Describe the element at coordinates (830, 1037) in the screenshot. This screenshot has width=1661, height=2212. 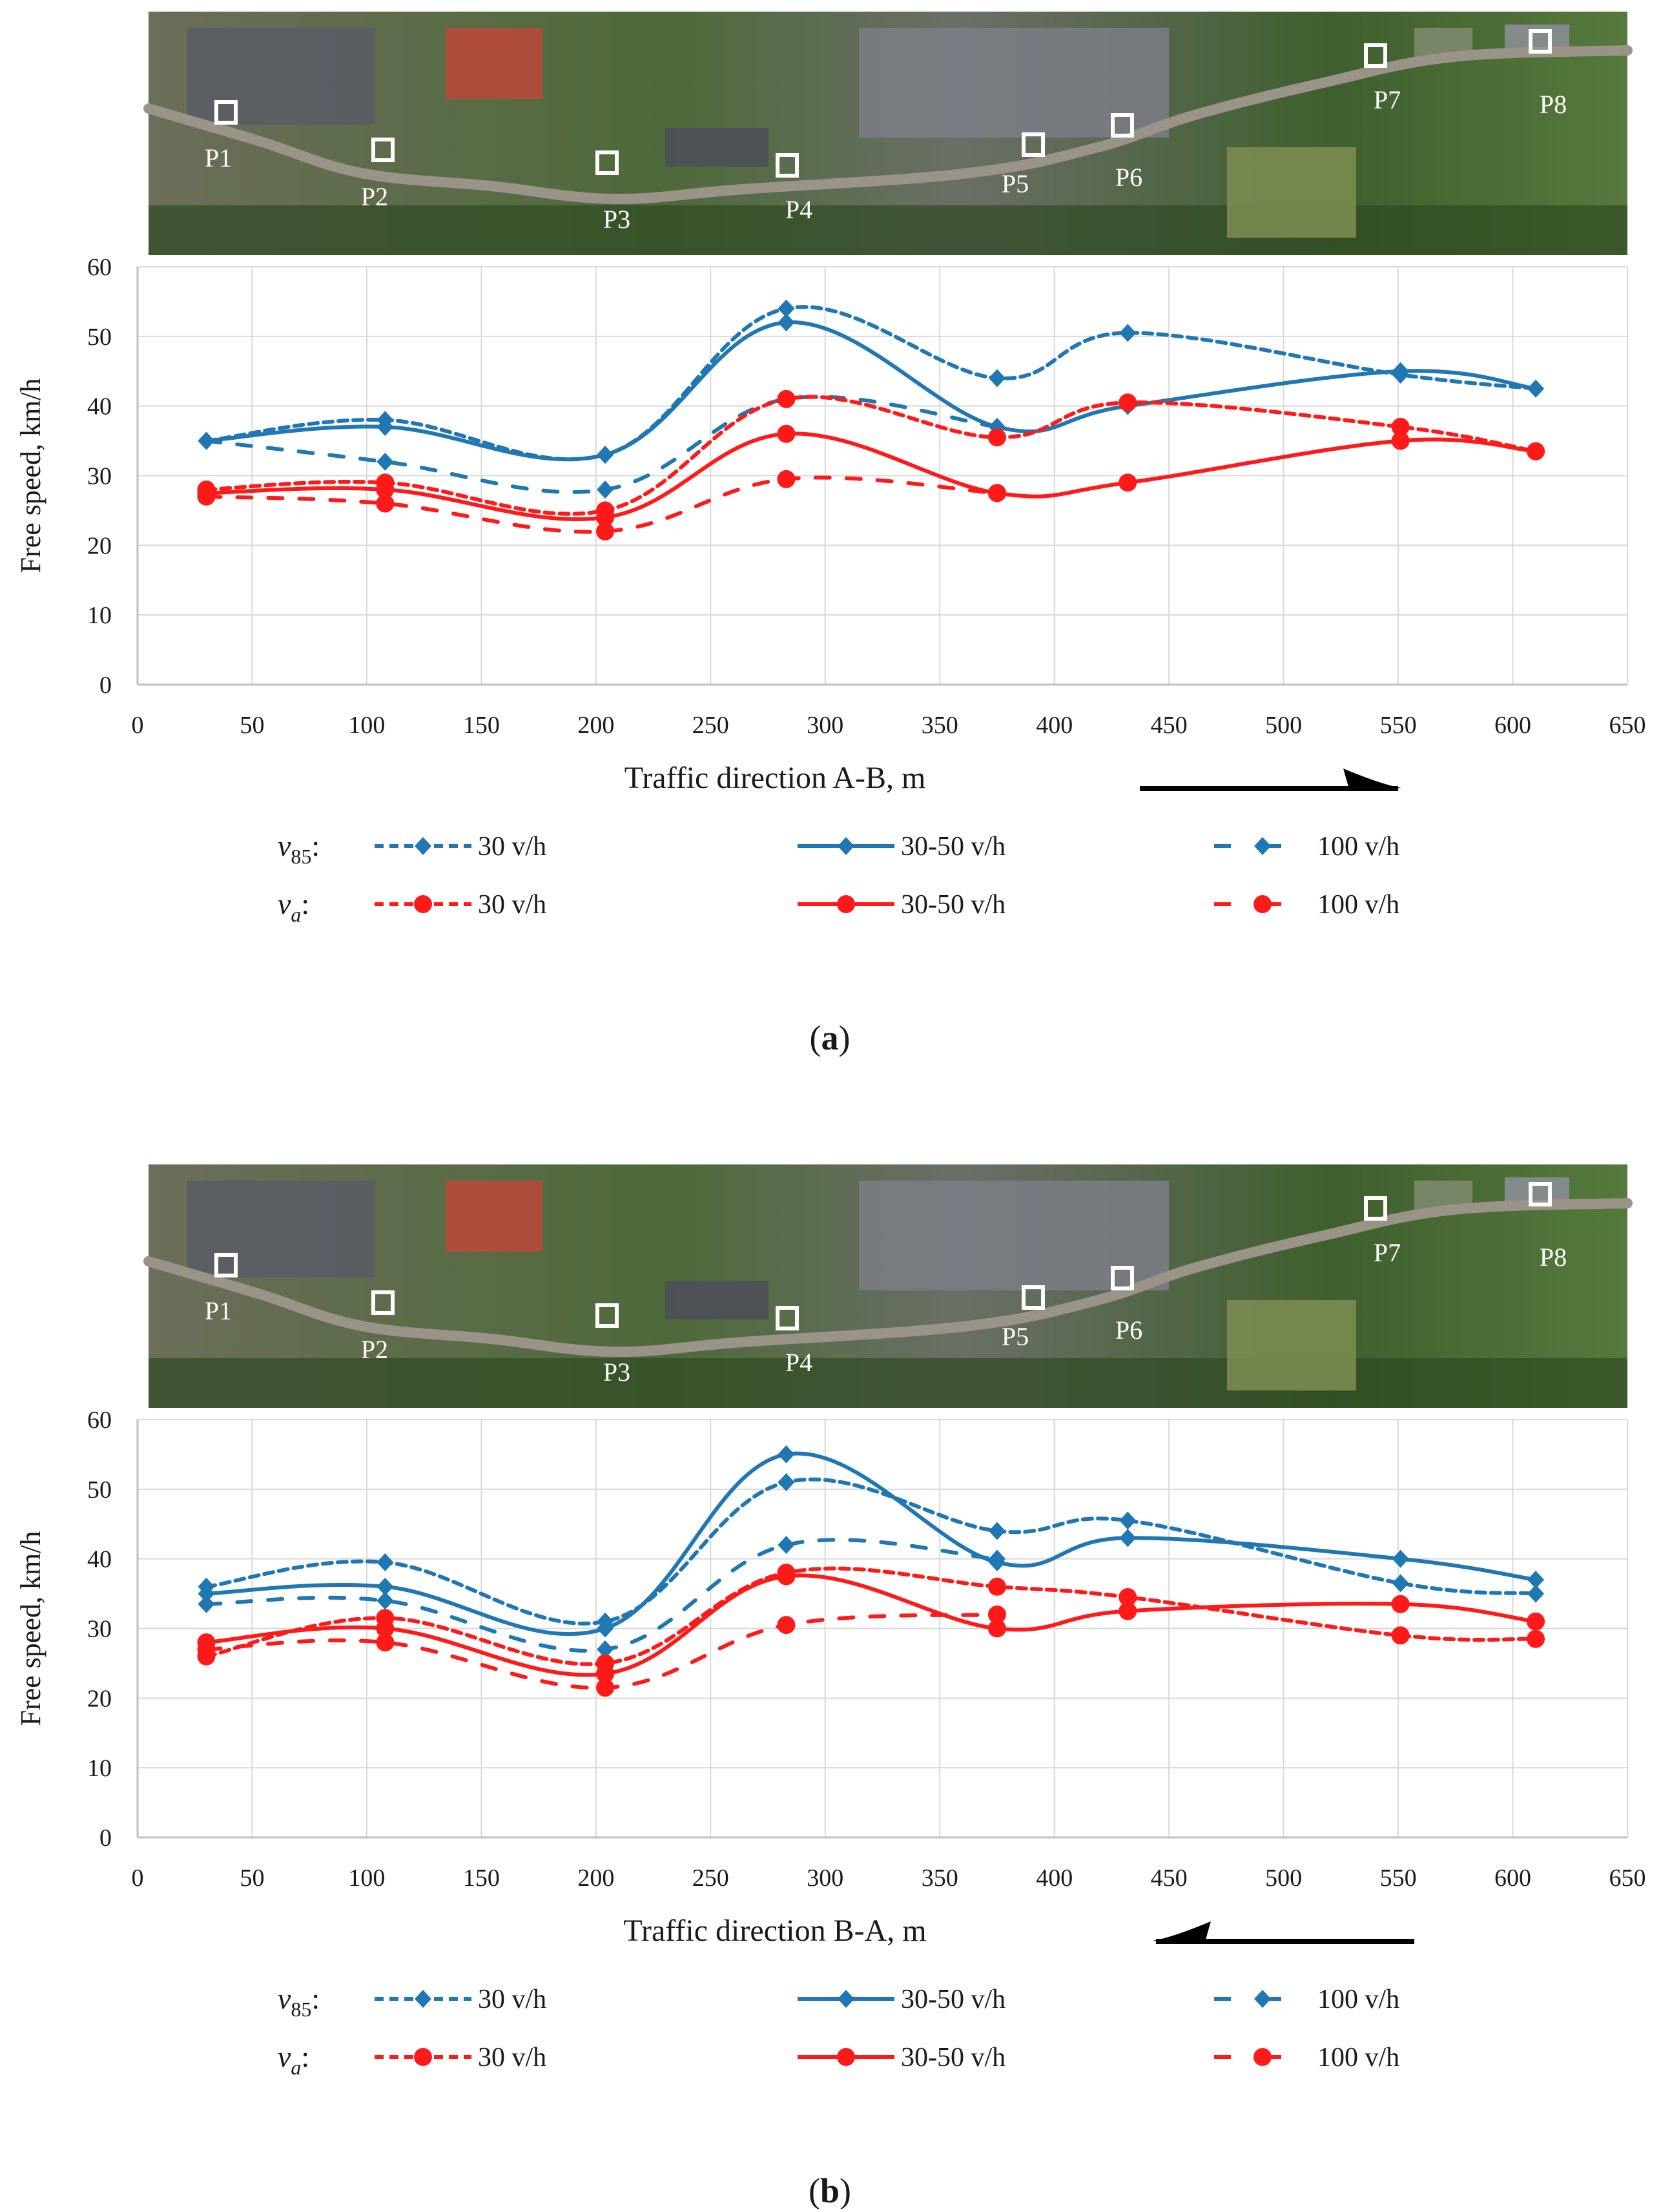
I see `panel-caption: (a)` at that location.